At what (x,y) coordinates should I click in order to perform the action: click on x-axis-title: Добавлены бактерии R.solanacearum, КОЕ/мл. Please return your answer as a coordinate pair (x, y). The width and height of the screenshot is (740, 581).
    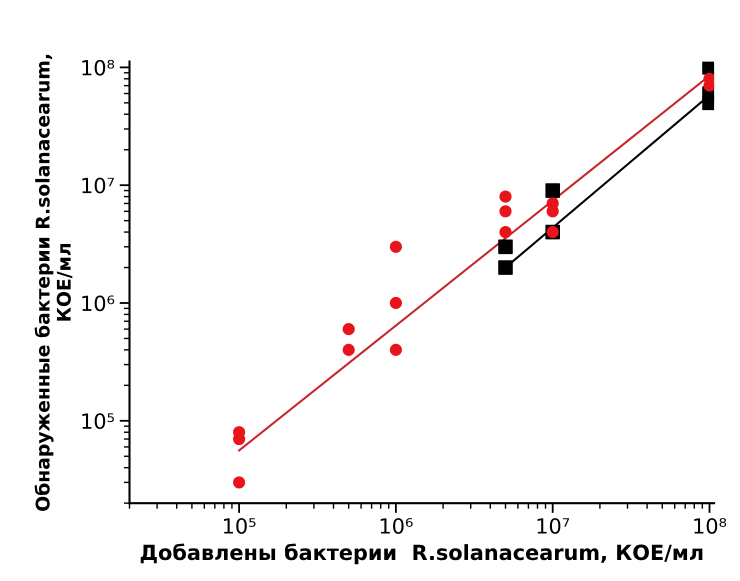
    Looking at the image, I should click on (421, 553).